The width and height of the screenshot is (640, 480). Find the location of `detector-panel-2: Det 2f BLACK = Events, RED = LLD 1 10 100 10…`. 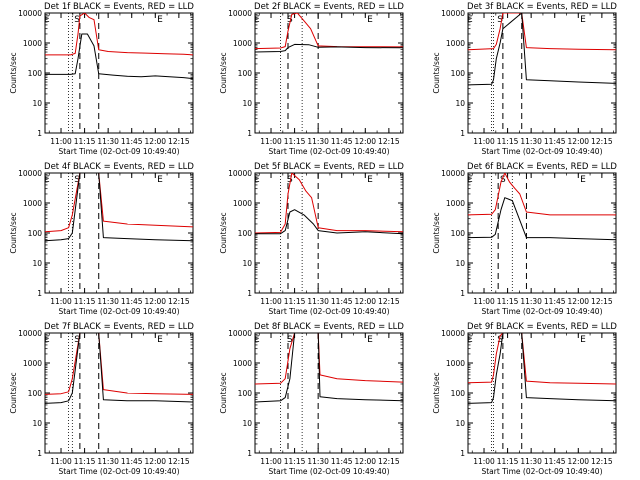

detector-panel-2: Det 2f BLACK = Events, RED = LLD 1 10 100 10… is located at coordinates (311, 79).